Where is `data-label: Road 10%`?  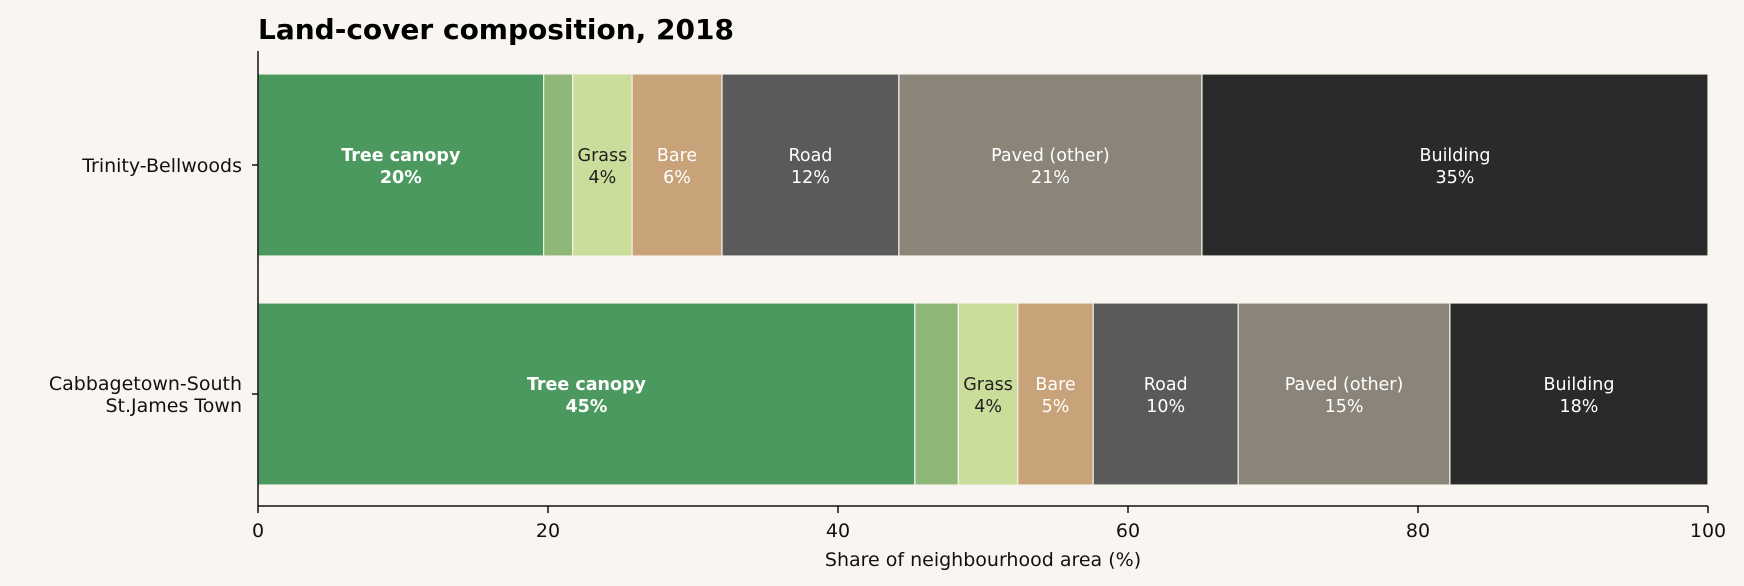 data-label: Road 10% is located at coordinates (1166, 396).